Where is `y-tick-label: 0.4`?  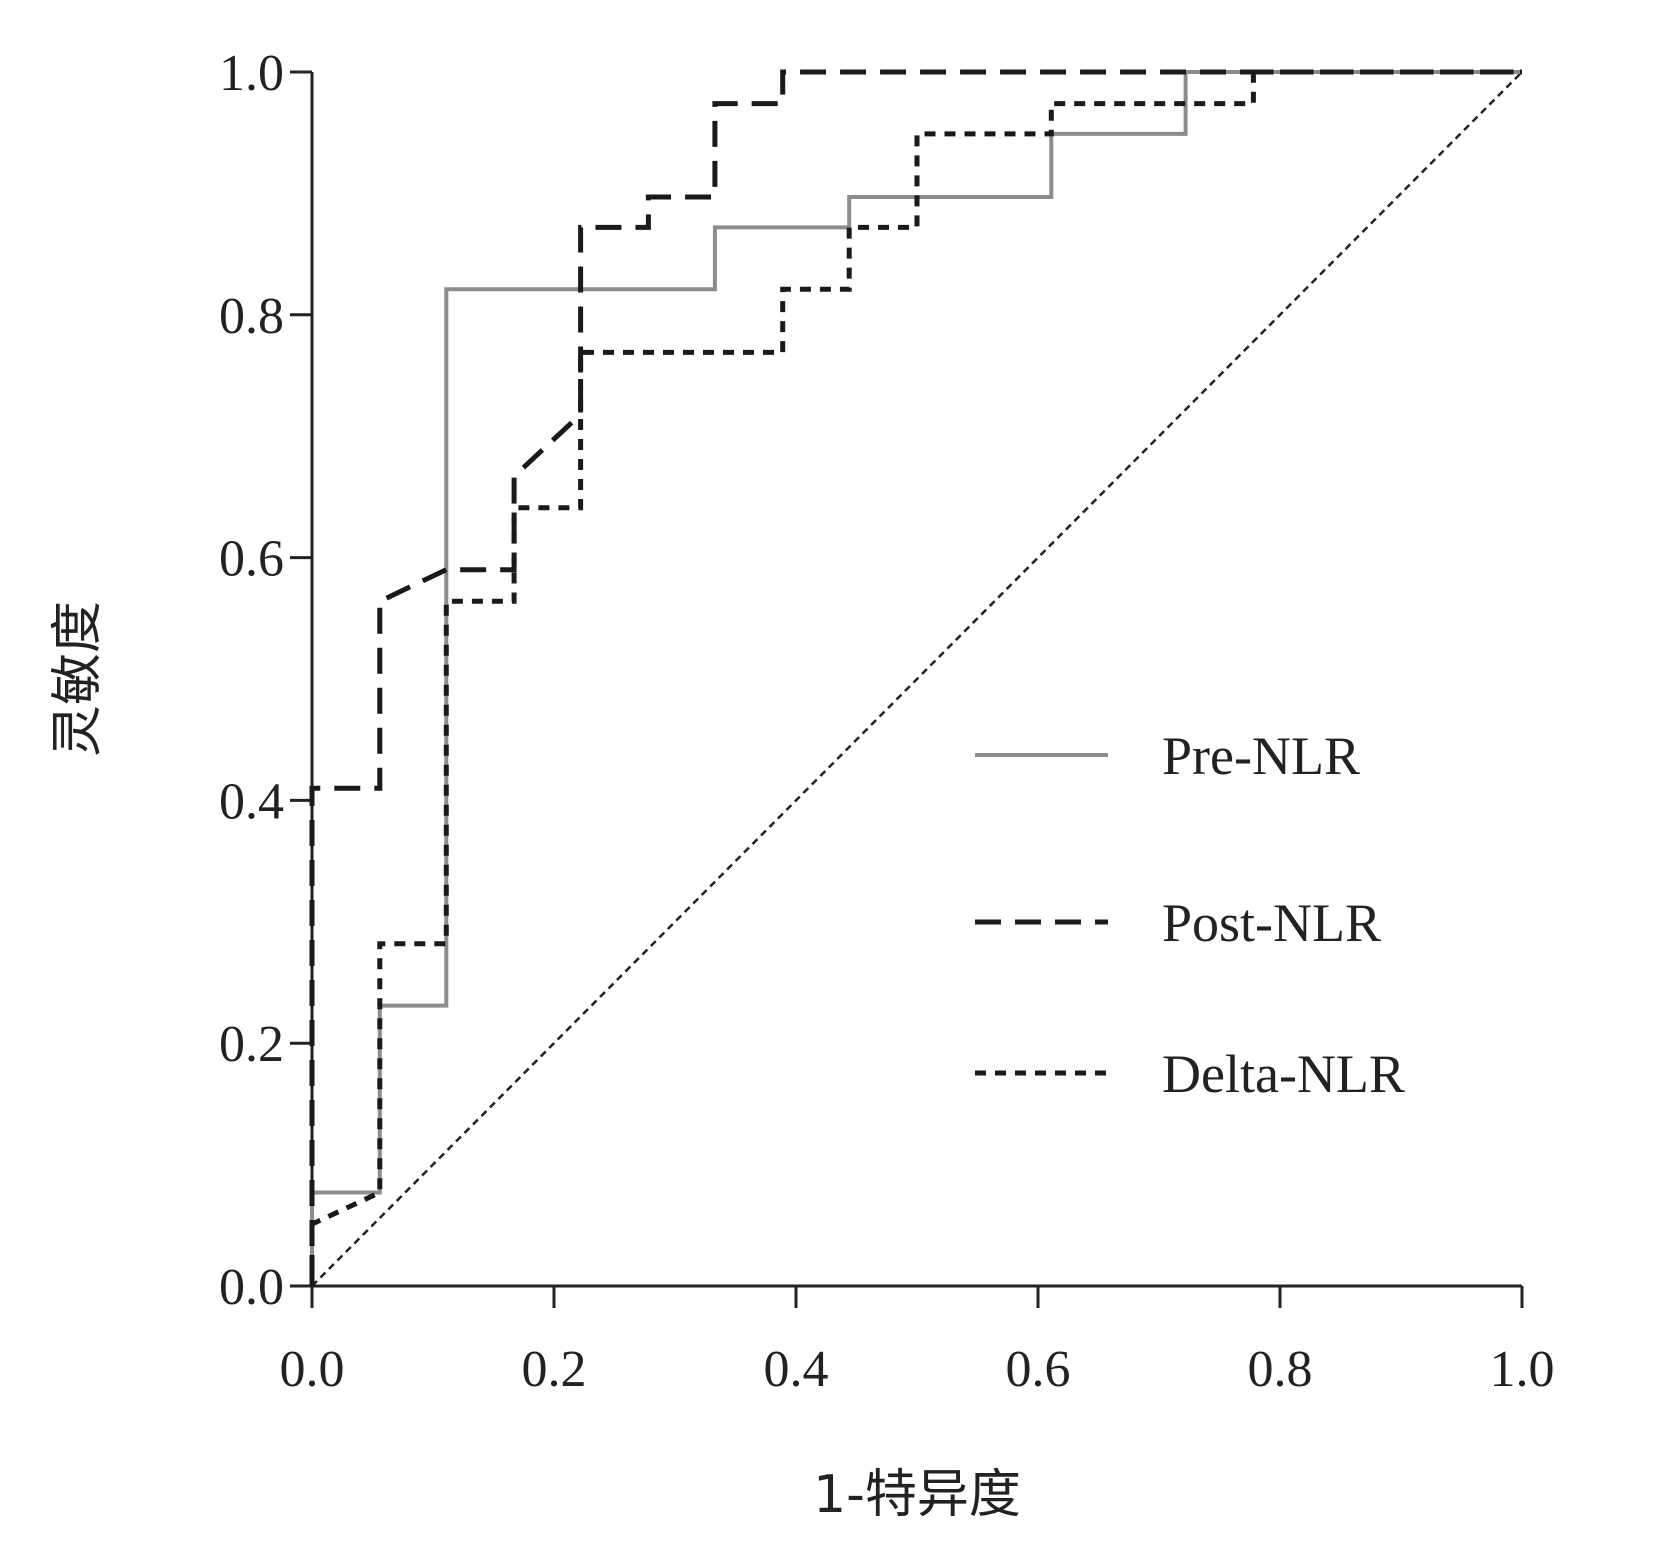
y-tick-label: 0.4 is located at coordinates (251, 801).